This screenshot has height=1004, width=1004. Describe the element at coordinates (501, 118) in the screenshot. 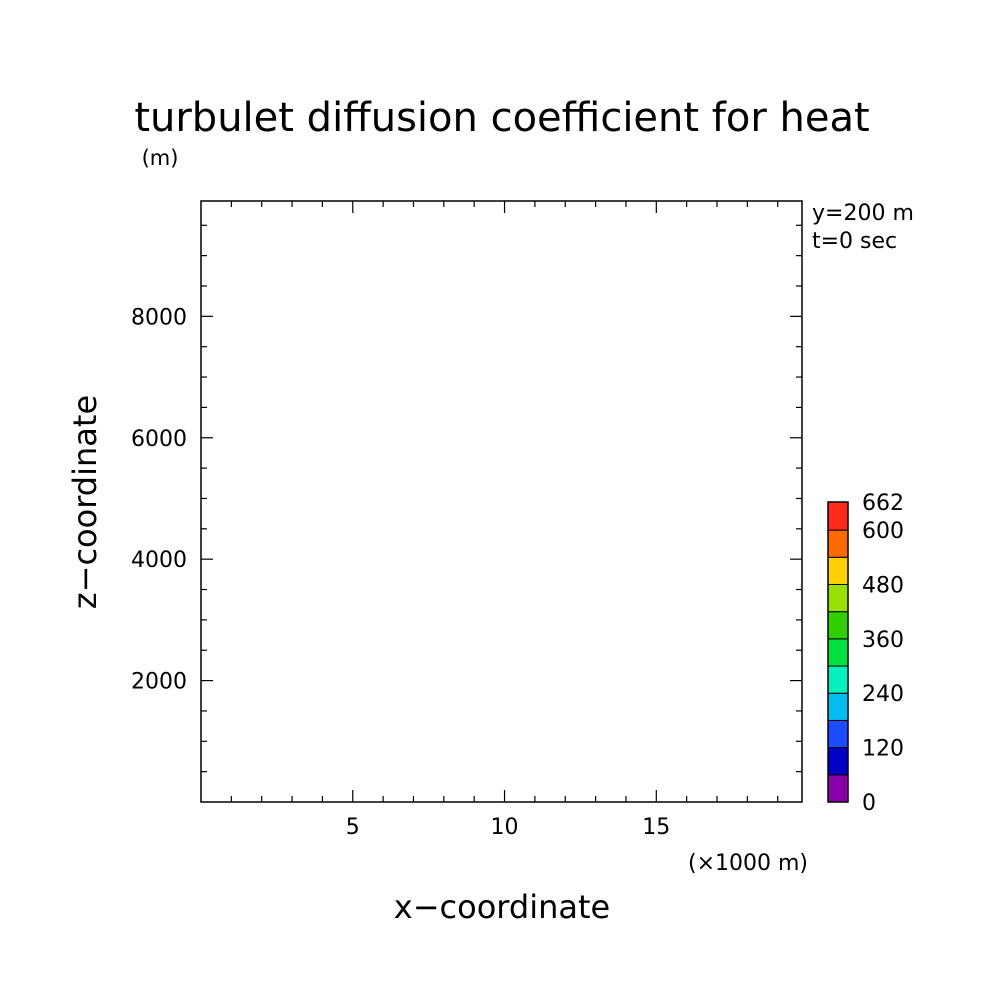

I see `chart-title: turbulet diffusion coefficient for heat` at that location.